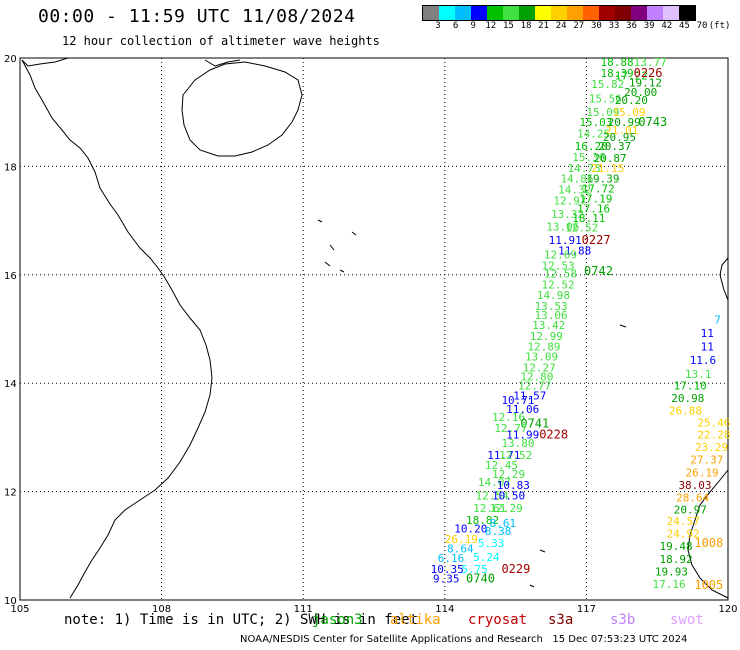  I want to click on wave-height-label: 17.22, so click(631, 76).